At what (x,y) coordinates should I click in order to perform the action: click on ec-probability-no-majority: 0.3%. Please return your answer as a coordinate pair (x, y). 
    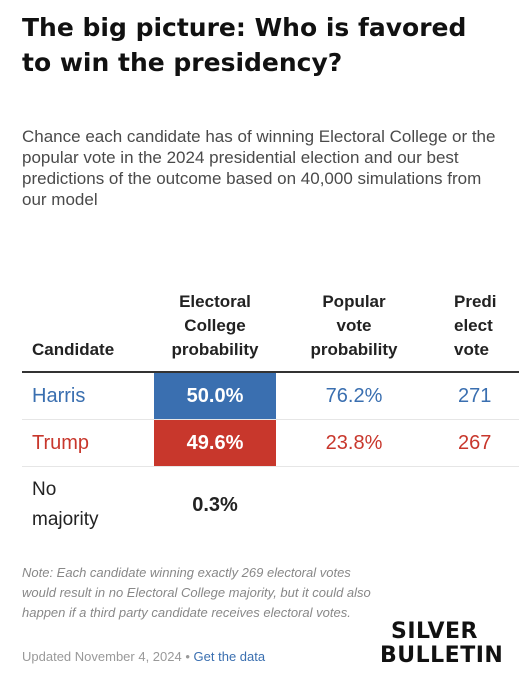
    Looking at the image, I should click on (215, 504).